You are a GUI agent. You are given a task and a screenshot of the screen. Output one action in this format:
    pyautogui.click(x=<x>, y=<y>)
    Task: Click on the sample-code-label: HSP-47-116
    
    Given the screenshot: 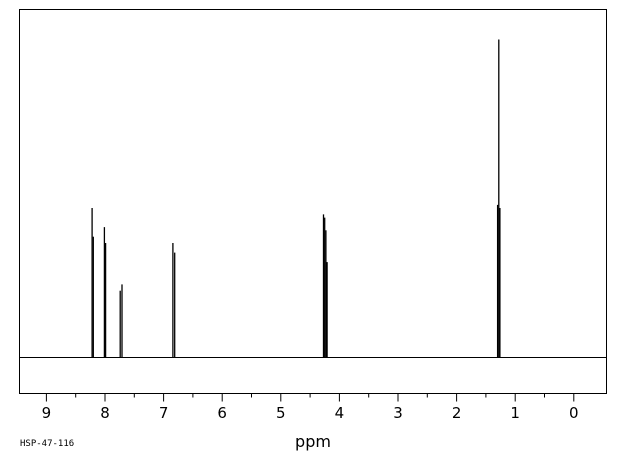 What is the action you would take?
    pyautogui.click(x=47, y=444)
    